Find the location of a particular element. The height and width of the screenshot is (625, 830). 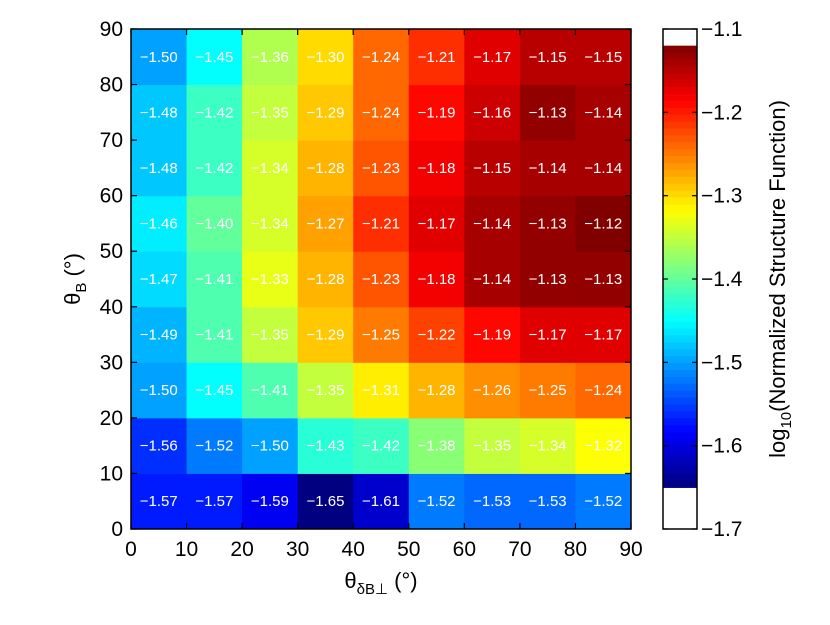

colorbar-tick-label: −1.2 is located at coordinates (721, 112).